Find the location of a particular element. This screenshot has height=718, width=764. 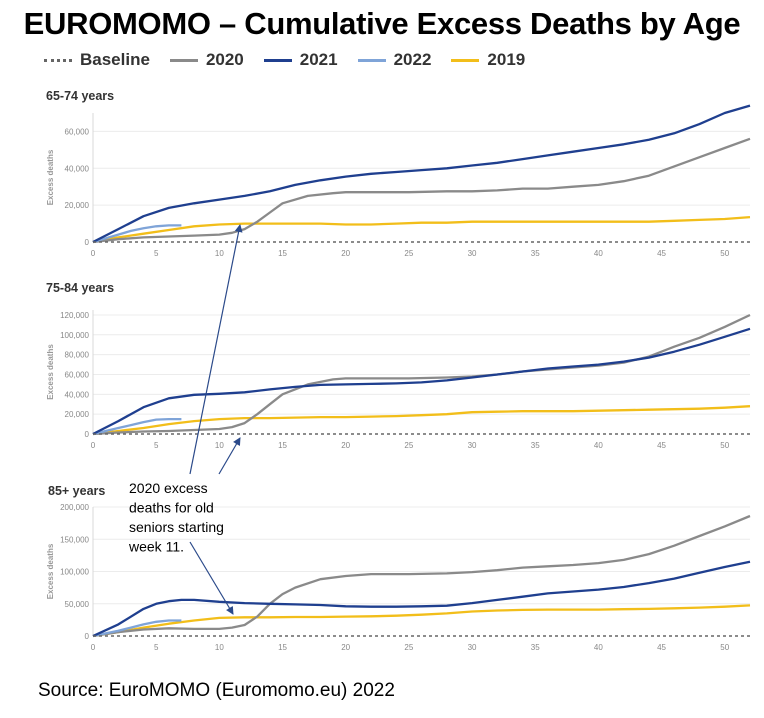

legend-item-2019: 2019 is located at coordinates (488, 60).